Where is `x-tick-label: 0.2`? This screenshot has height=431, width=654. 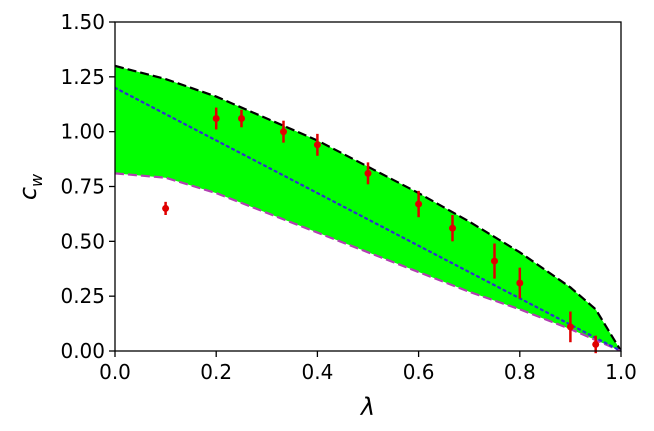
x-tick-label: 0.2 is located at coordinates (216, 372).